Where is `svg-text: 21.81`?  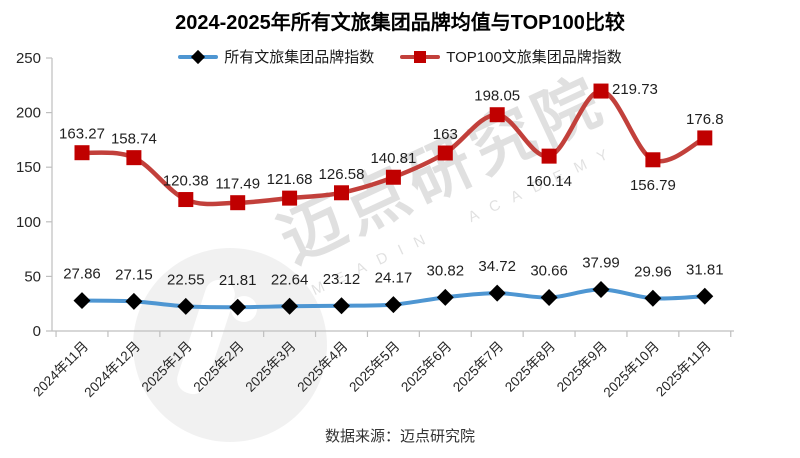
svg-text: 21.81 is located at coordinates (238, 280).